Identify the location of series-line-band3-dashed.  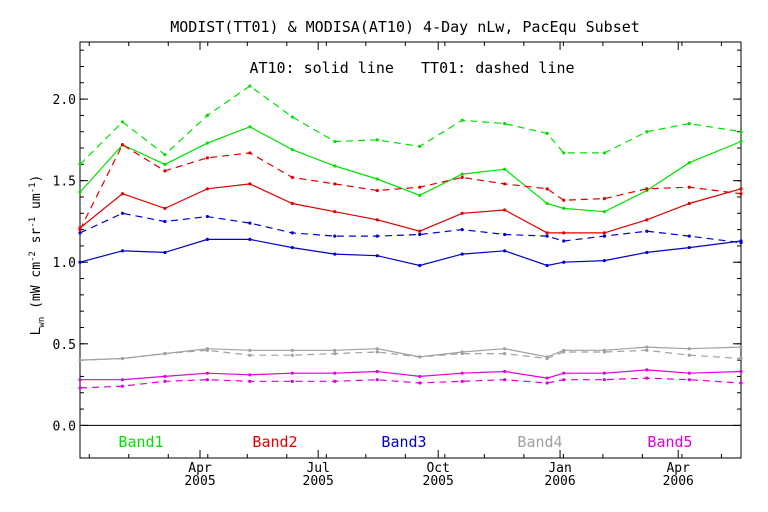
(410, 228).